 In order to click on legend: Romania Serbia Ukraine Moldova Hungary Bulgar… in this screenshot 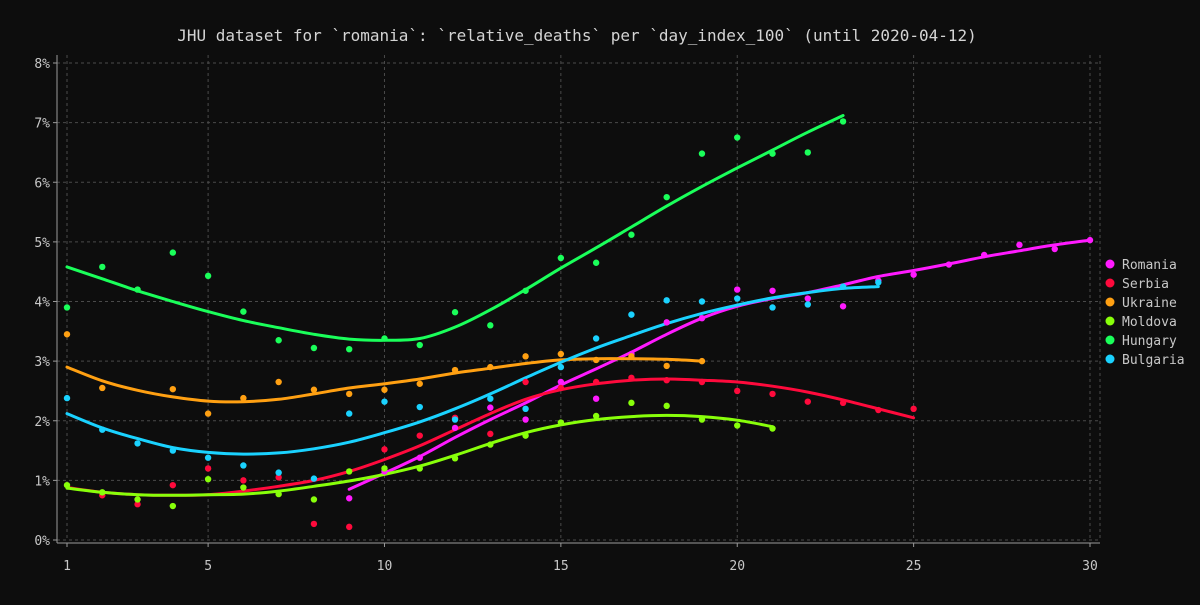, I will do `click(1145, 313)`.